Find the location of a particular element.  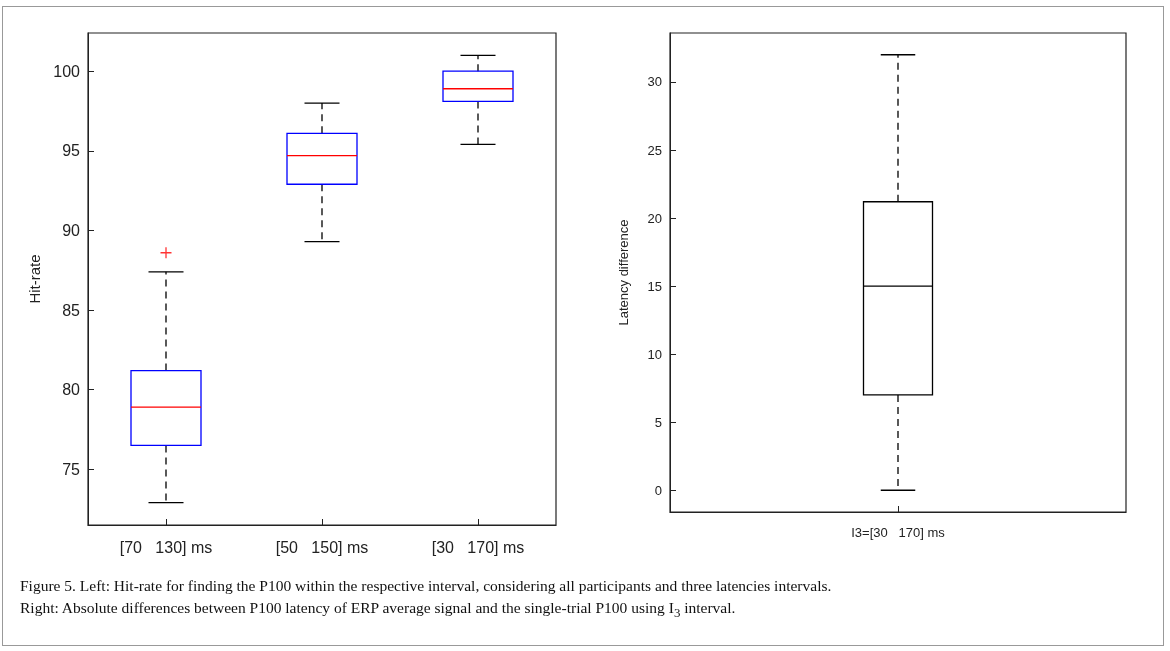

caption: Figure 5. Left: Hit-rate for finding the P100 within the respective interval, considering all participants and three latencies intervals. is located at coordinates (426, 586).